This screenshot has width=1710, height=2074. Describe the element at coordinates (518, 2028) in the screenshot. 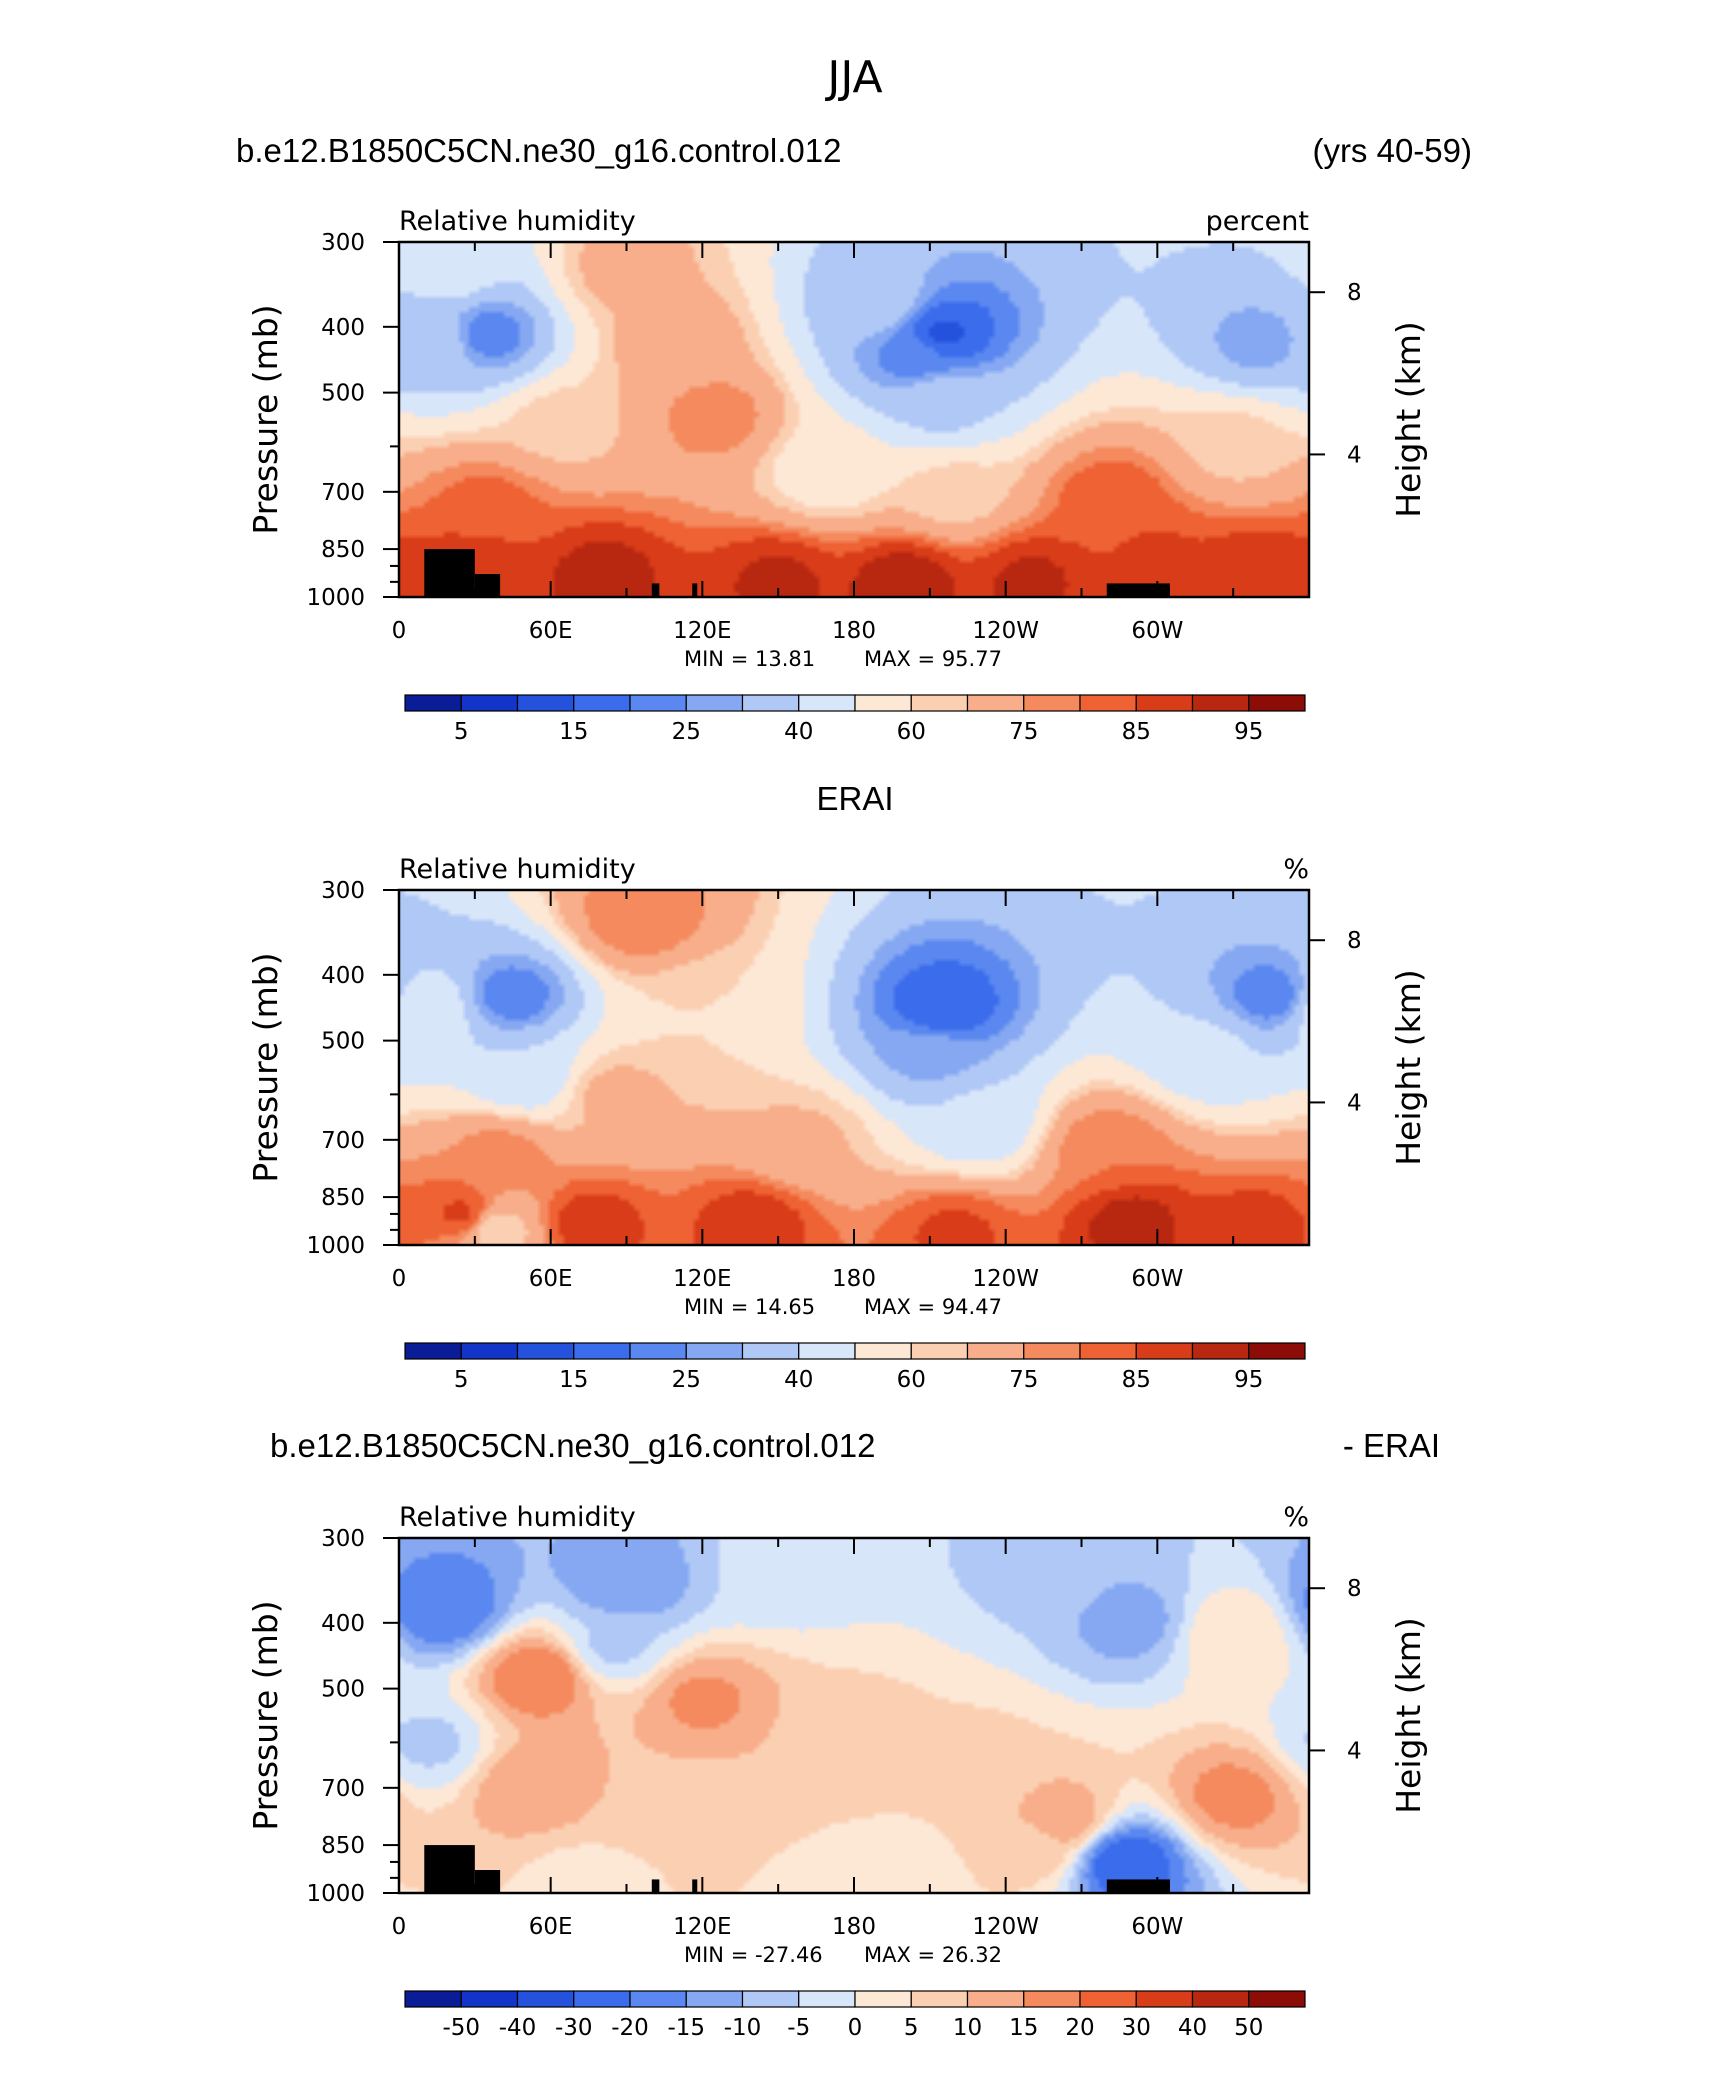

I see `colorbar-label: -40` at that location.